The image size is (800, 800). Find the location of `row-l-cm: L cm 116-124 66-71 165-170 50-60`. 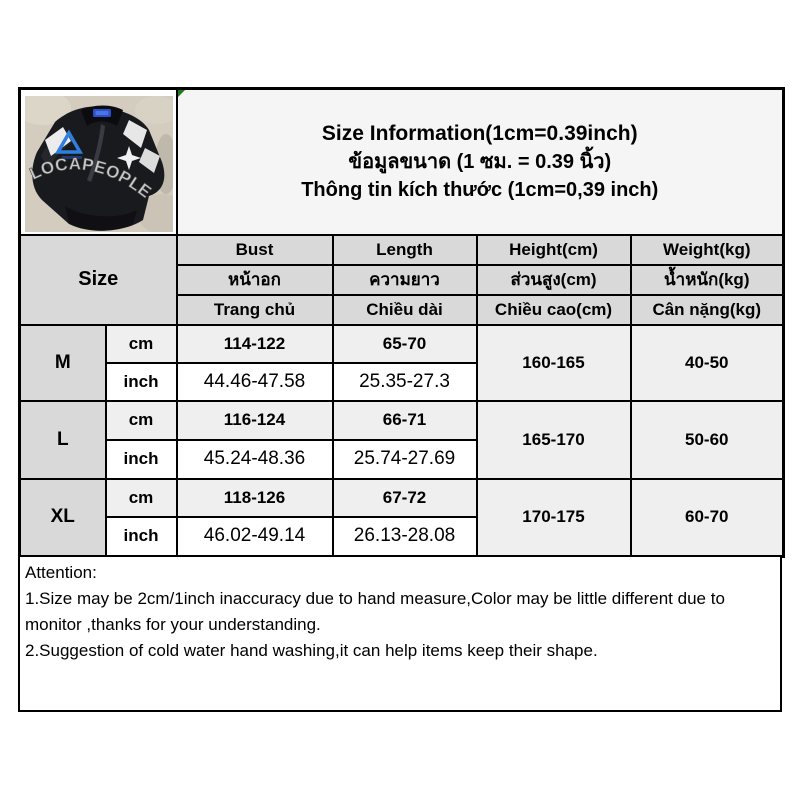

row-l-cm: L cm 116-124 66-71 165-170 50-60 is located at coordinates (401, 439).